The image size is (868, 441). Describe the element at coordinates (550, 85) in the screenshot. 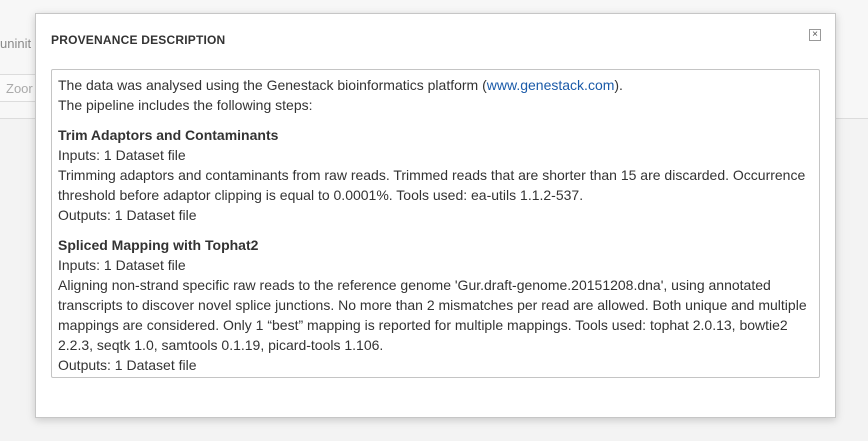

I see `genestack-link: www.genestack.com` at that location.